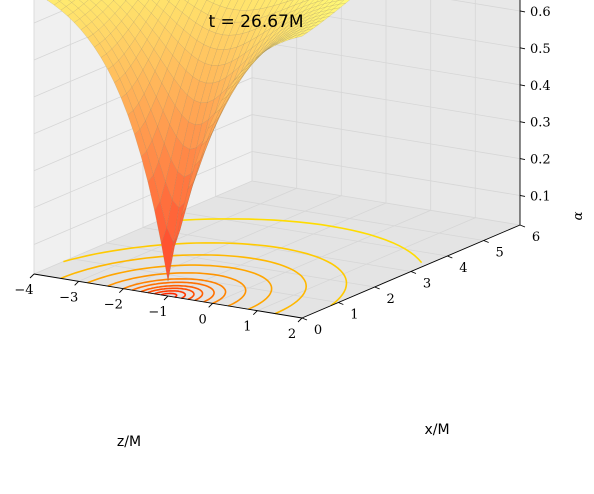  What do you see at coordinates (463, 268) in the screenshot?
I see `x-tick-label: 4` at bounding box center [463, 268].